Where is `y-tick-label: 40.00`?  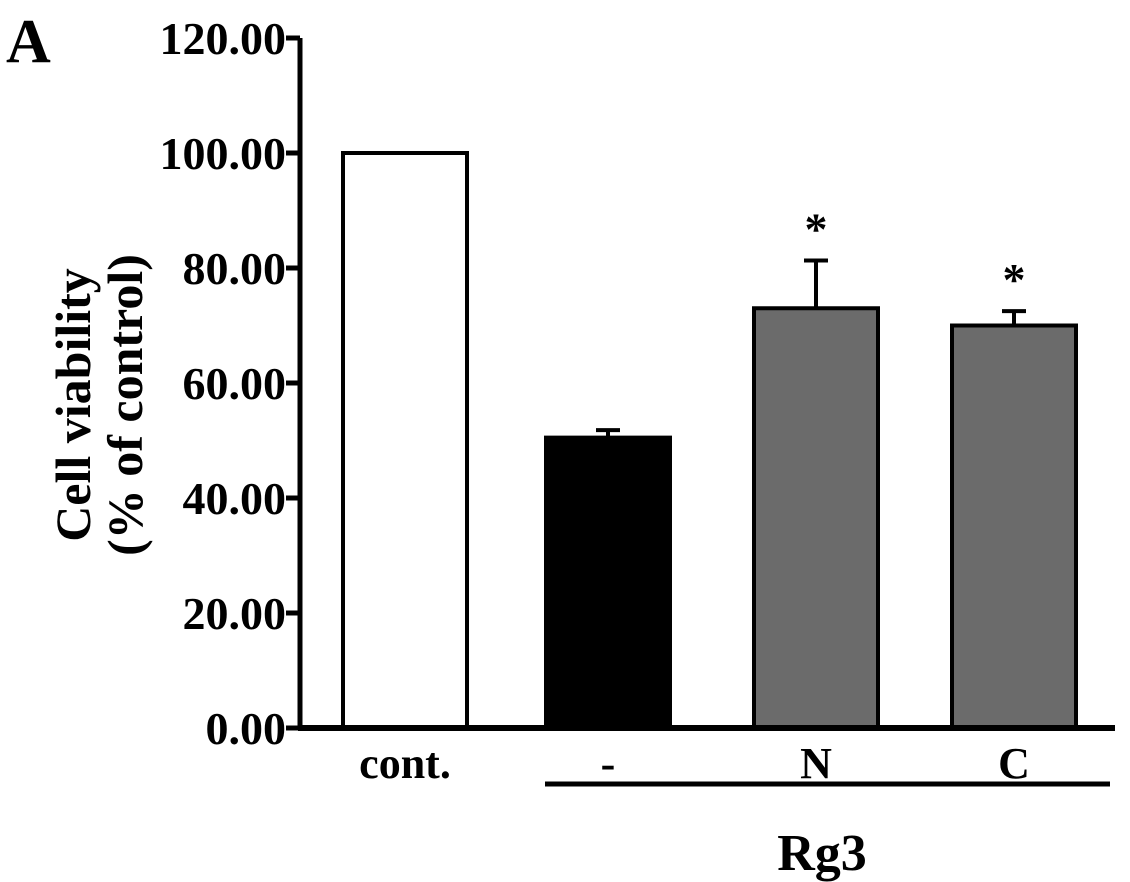
y-tick-label: 40.00 is located at coordinates (235, 498).